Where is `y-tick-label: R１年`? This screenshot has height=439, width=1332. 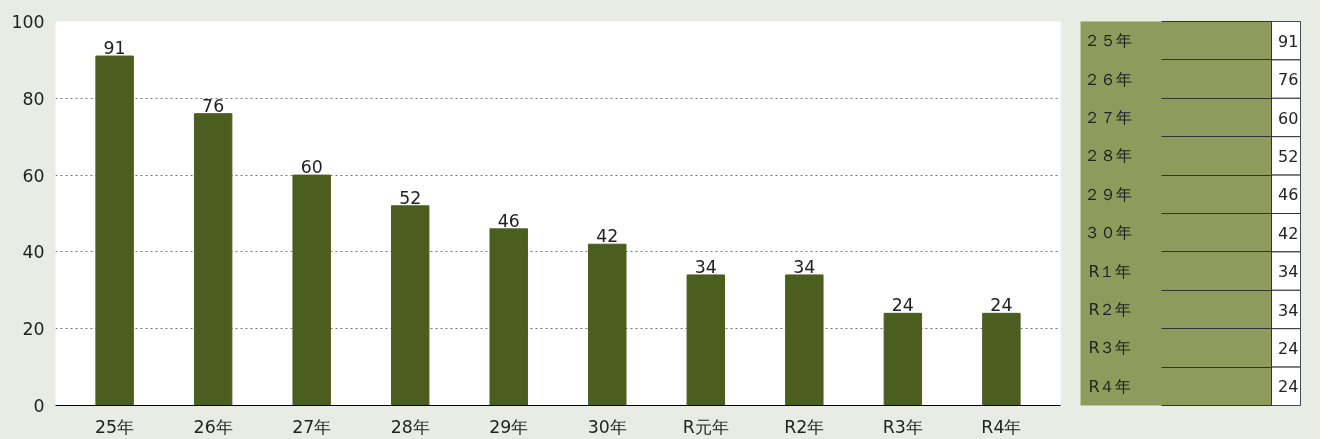 y-tick-label: R１年 is located at coordinates (1110, 271).